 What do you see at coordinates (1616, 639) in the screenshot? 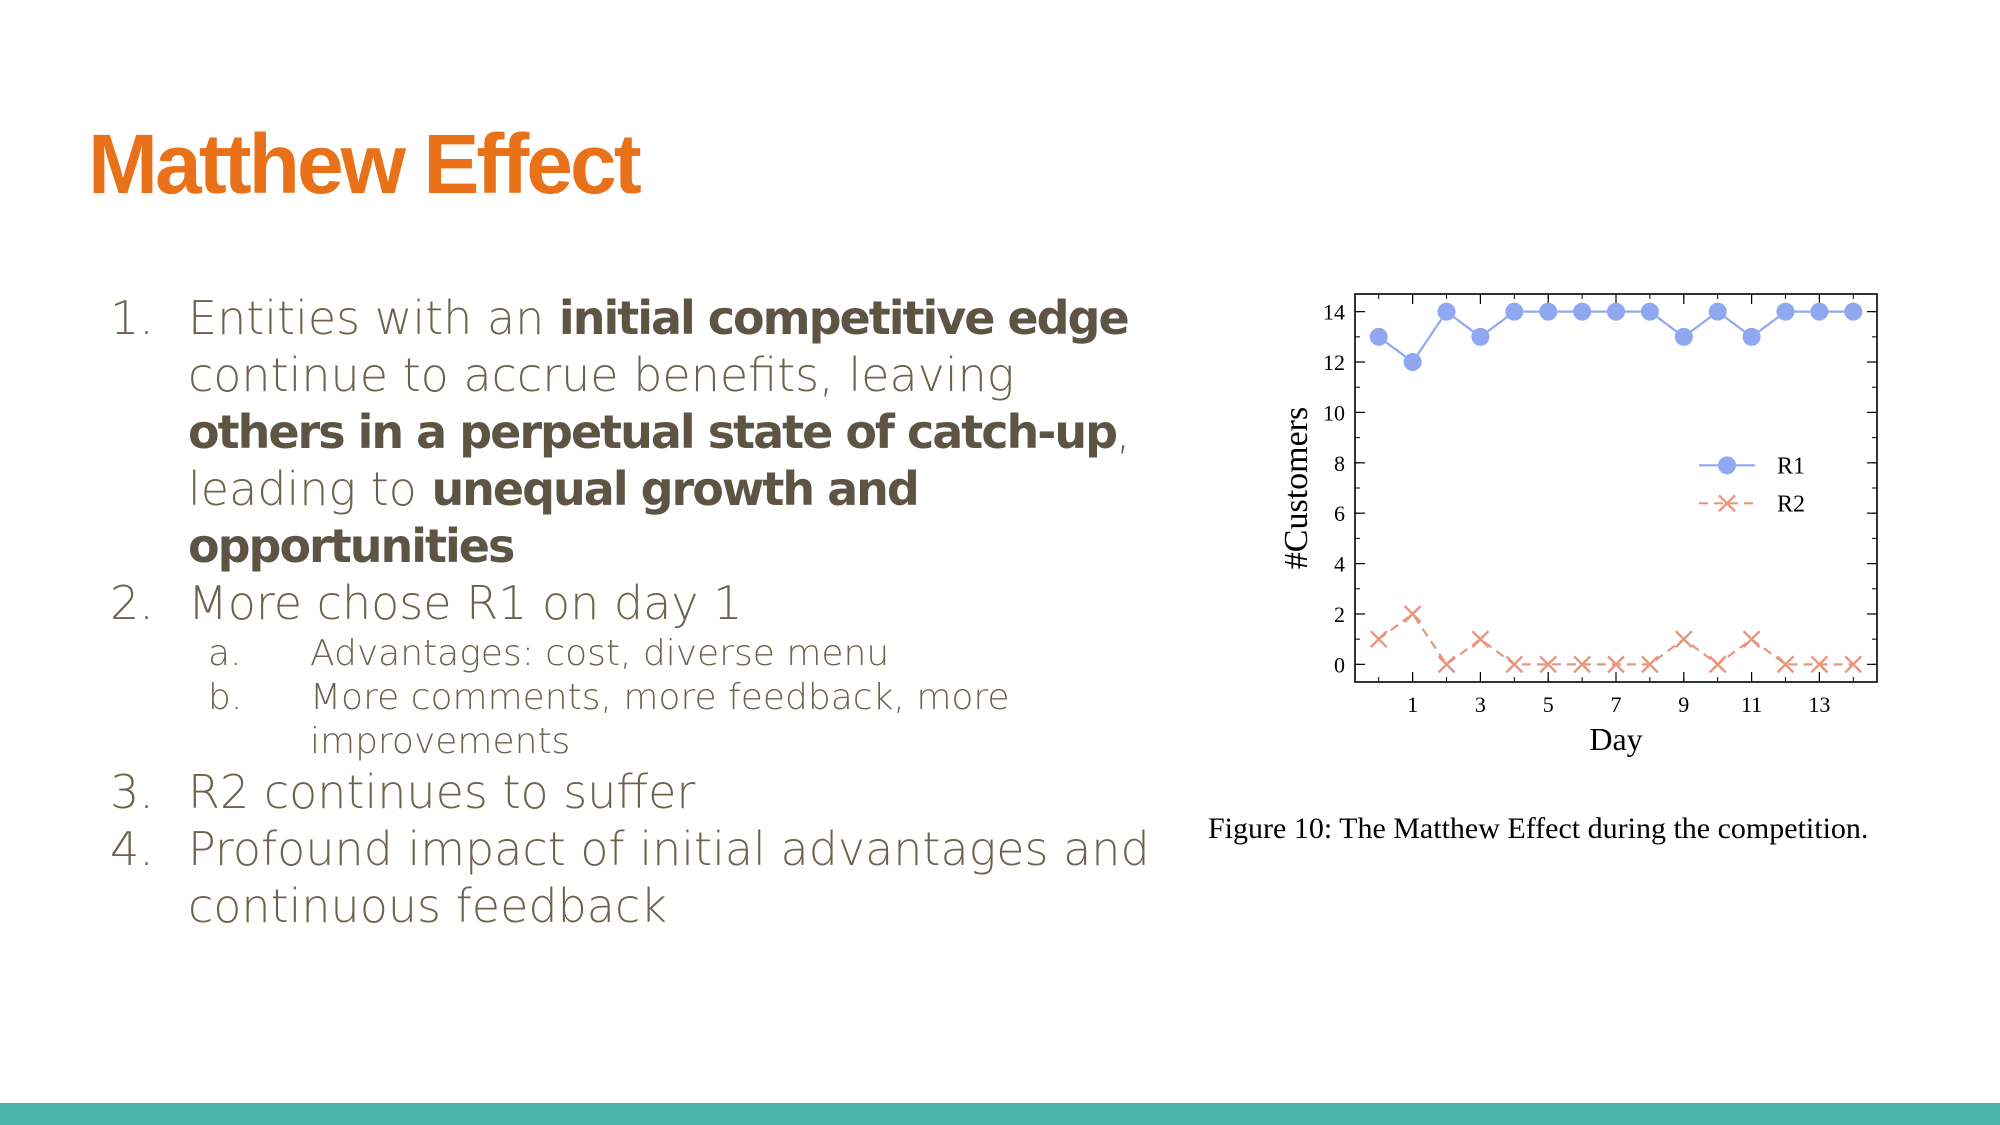
I see `series-line-r2` at bounding box center [1616, 639].